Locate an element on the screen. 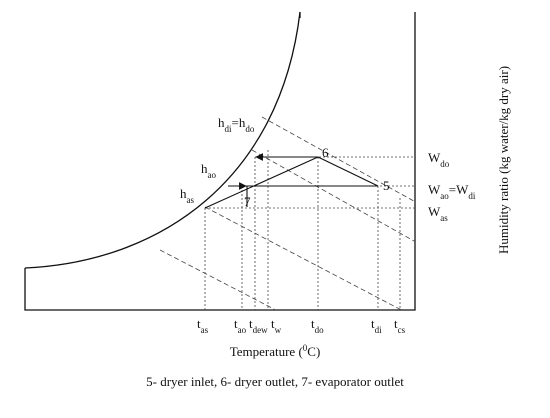  point-label: 7 is located at coordinates (247, 201).